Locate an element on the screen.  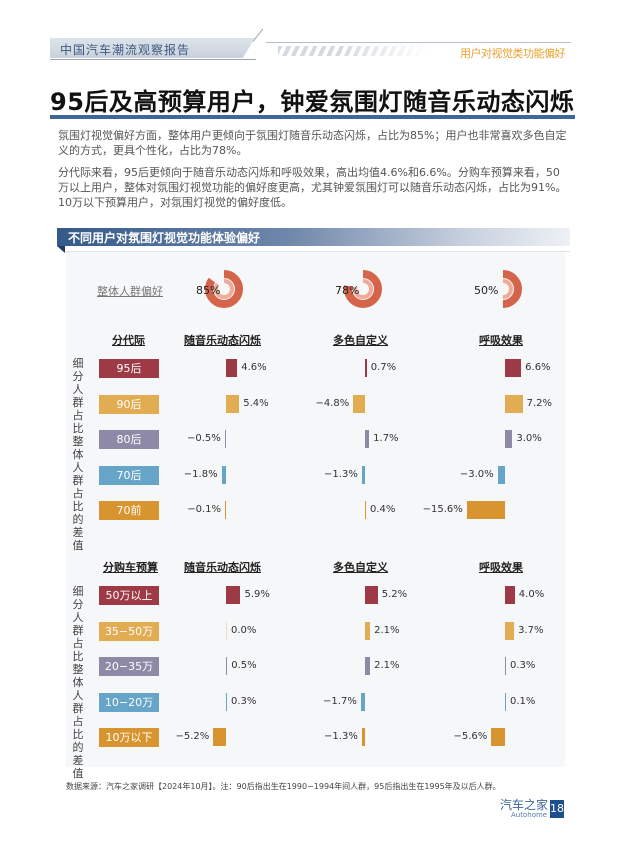
section-underline is located at coordinates (318, 251).